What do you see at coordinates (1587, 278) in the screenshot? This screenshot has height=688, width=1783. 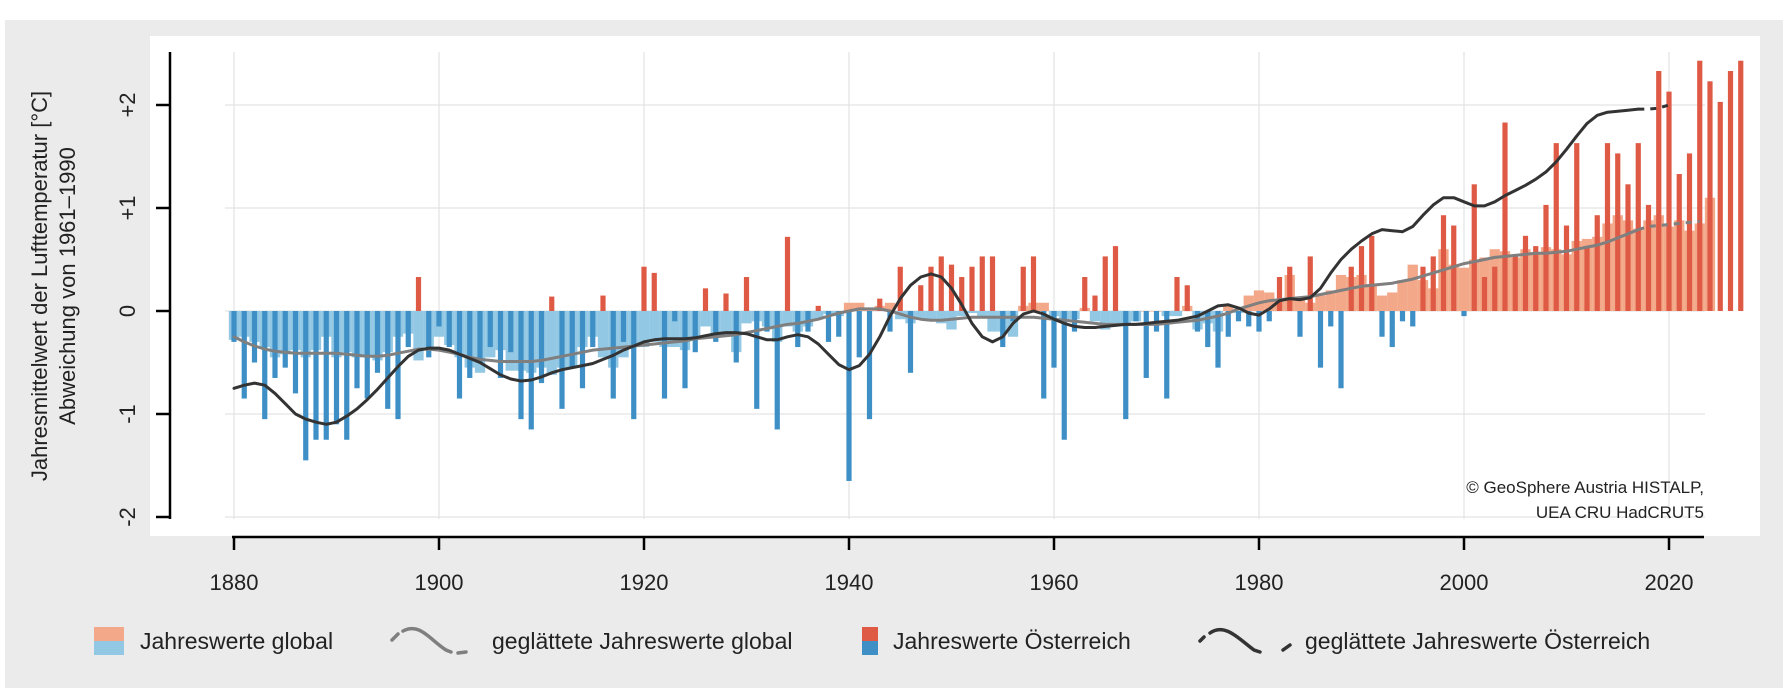 I see `austria-bar-2012` at bounding box center [1587, 278].